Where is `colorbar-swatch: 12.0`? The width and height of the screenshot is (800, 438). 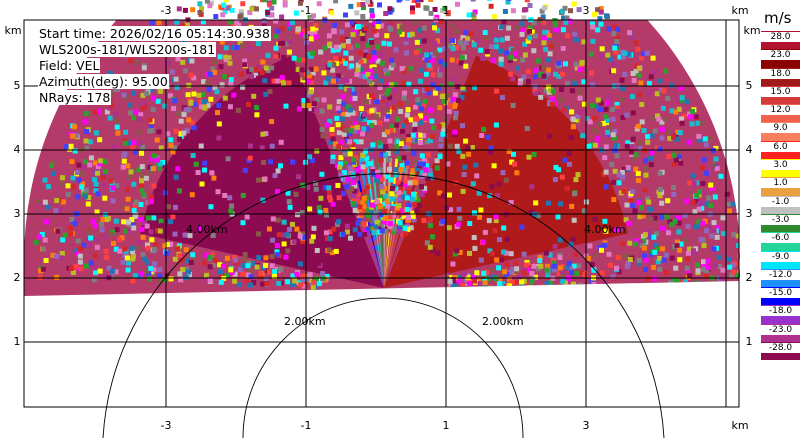
colorbar-swatch: 12.0 is located at coordinates (780, 113).